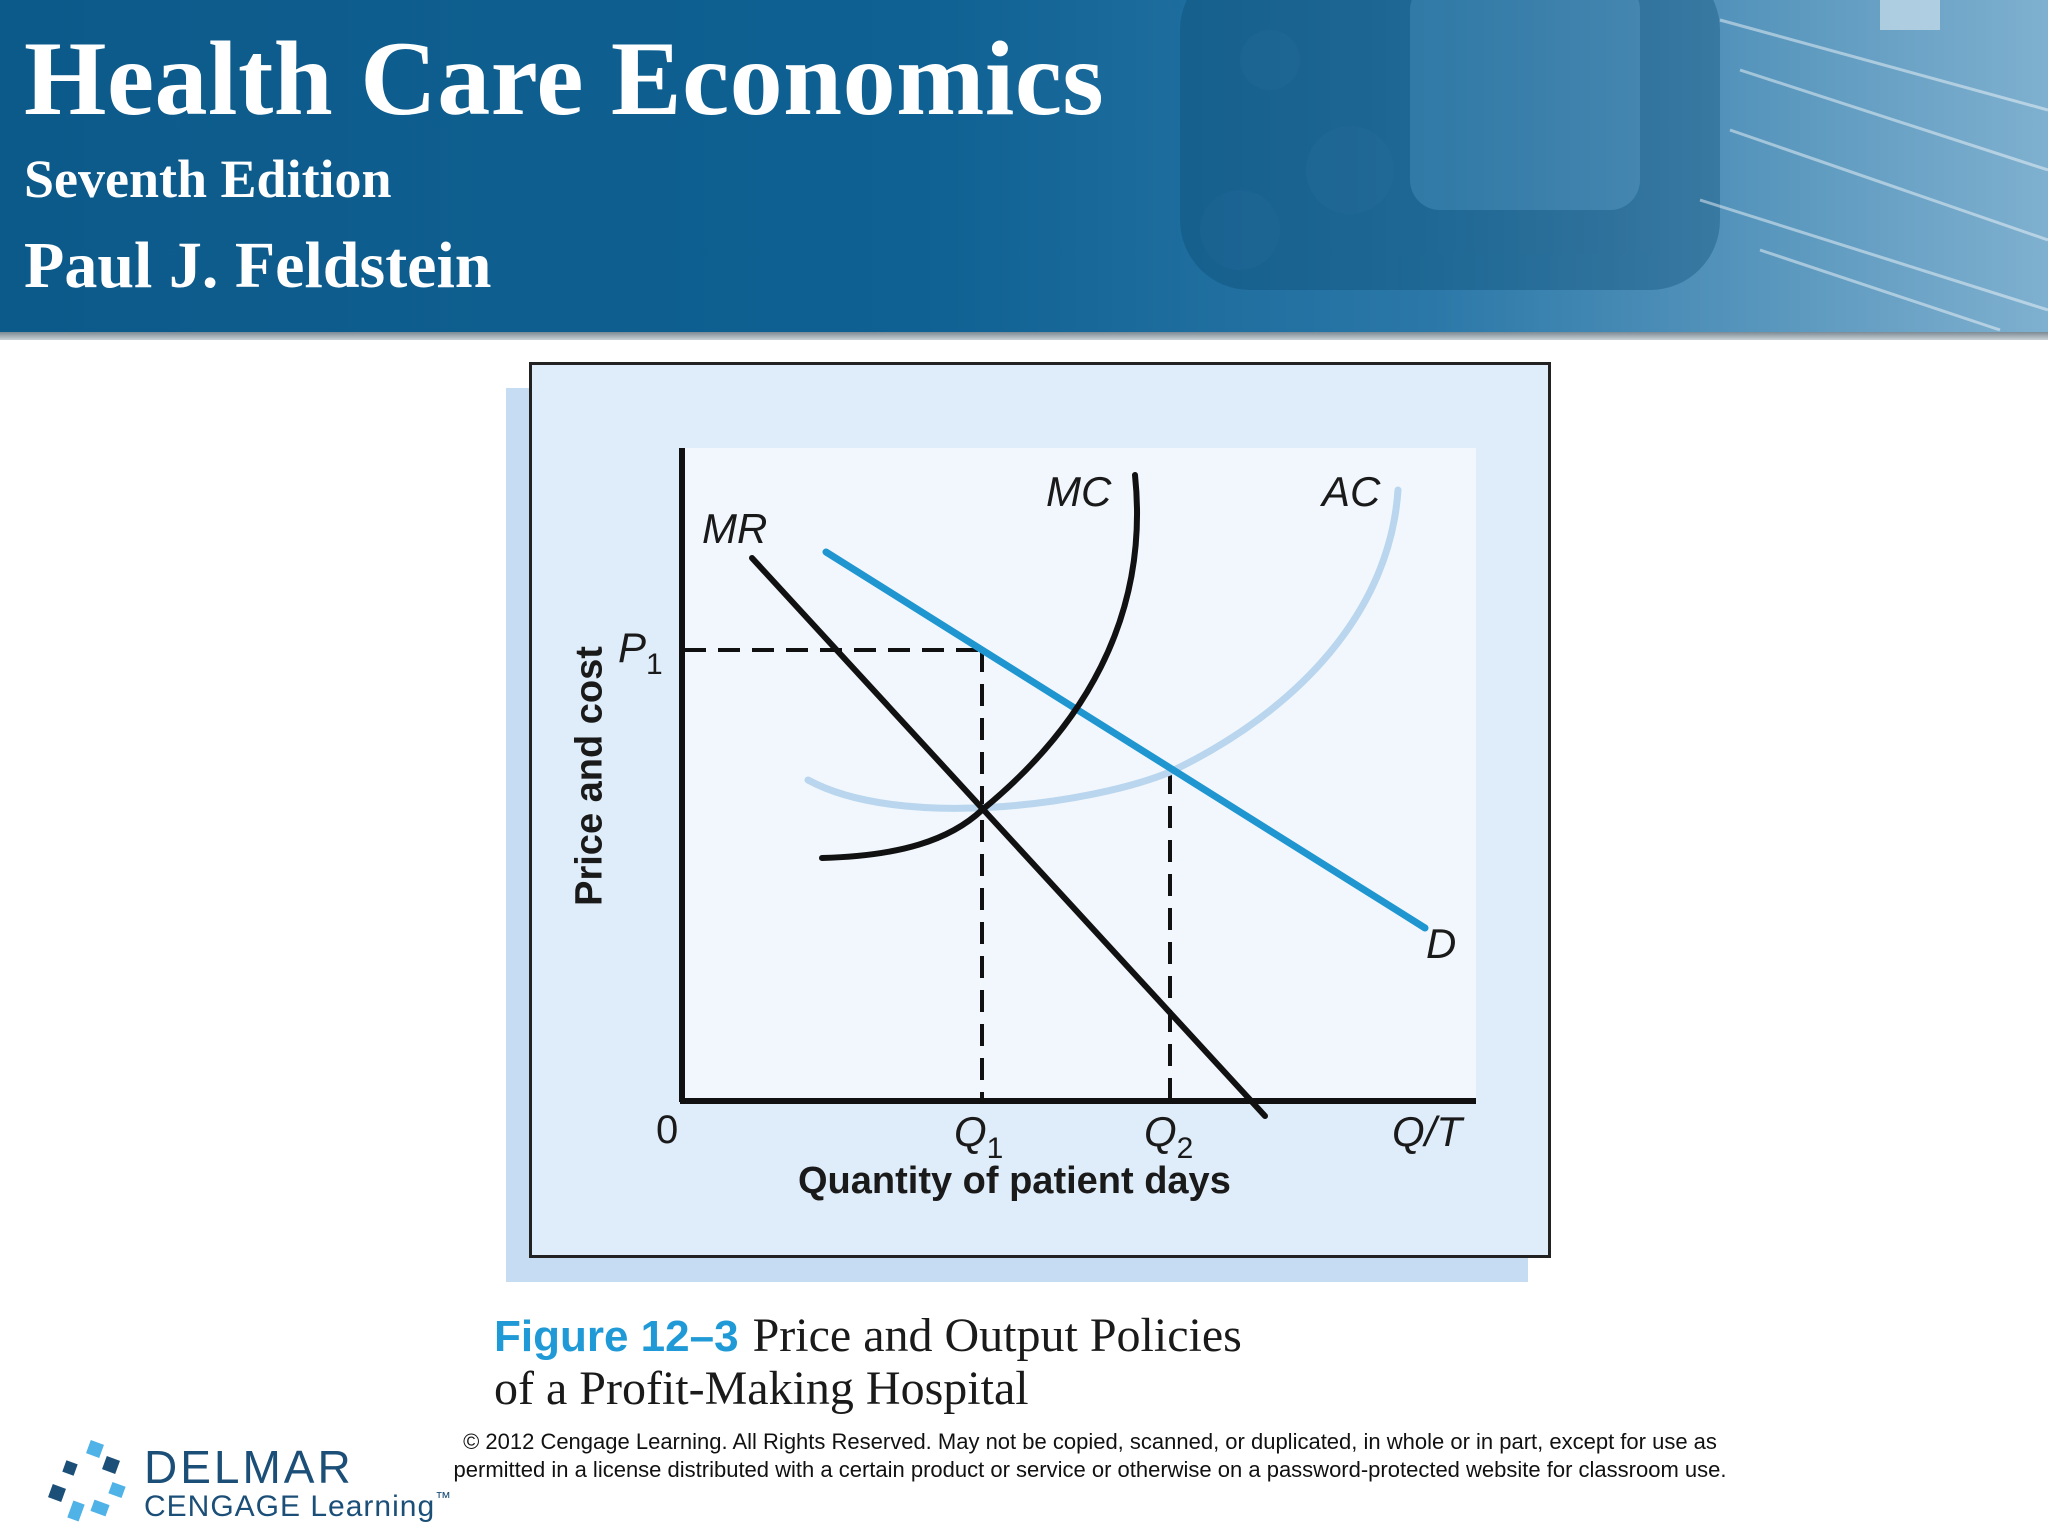 This screenshot has width=2048, height=1536. I want to click on caption-line-1: Price and Output Policies, so click(997, 1335).